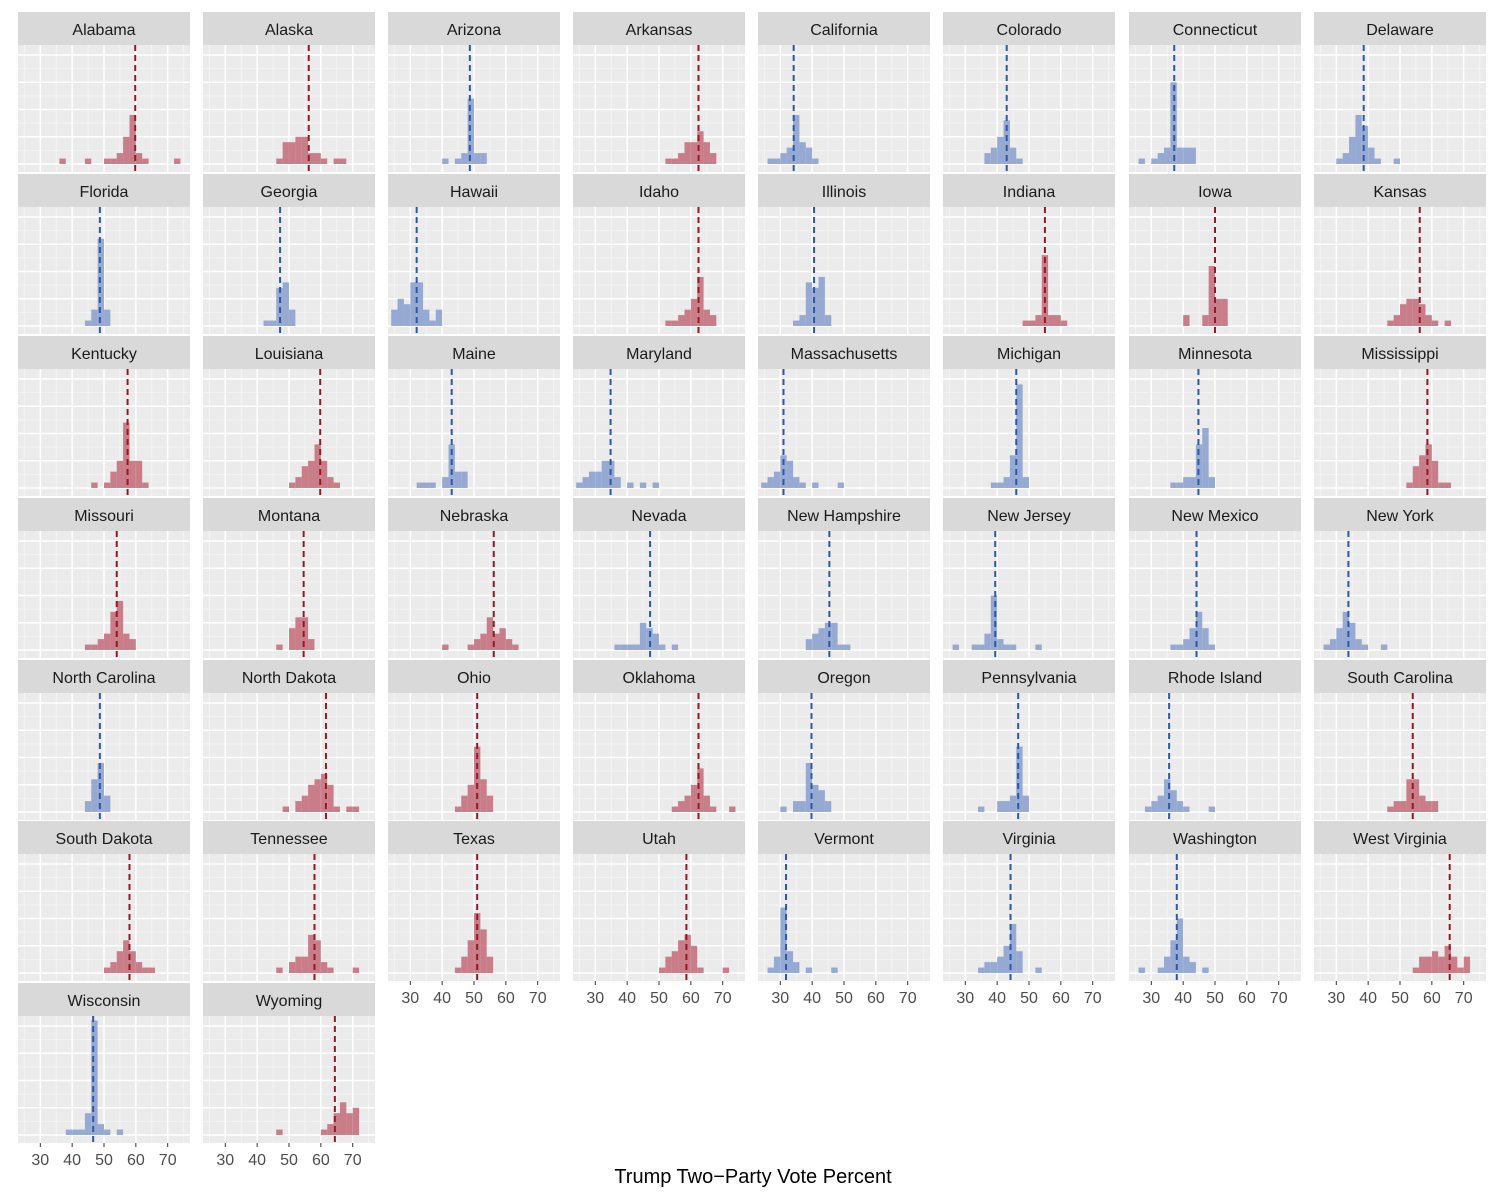 The height and width of the screenshot is (1200, 1500). Describe the element at coordinates (658, 516) in the screenshot. I see `strip-label: Nevada` at that location.